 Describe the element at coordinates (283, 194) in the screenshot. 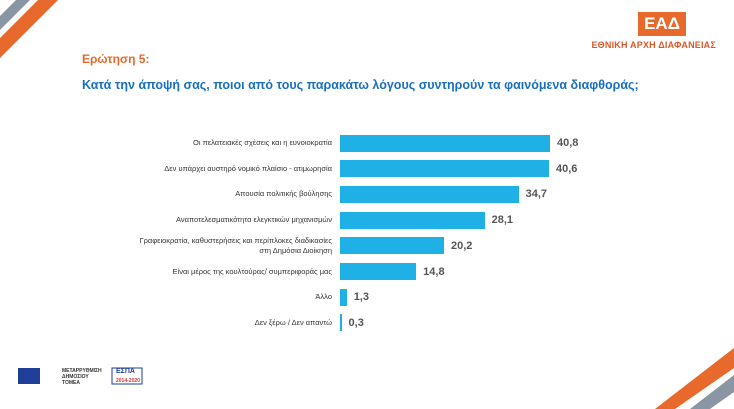

I see `category-label: Απουσία πολιτικής βούλησης` at that location.